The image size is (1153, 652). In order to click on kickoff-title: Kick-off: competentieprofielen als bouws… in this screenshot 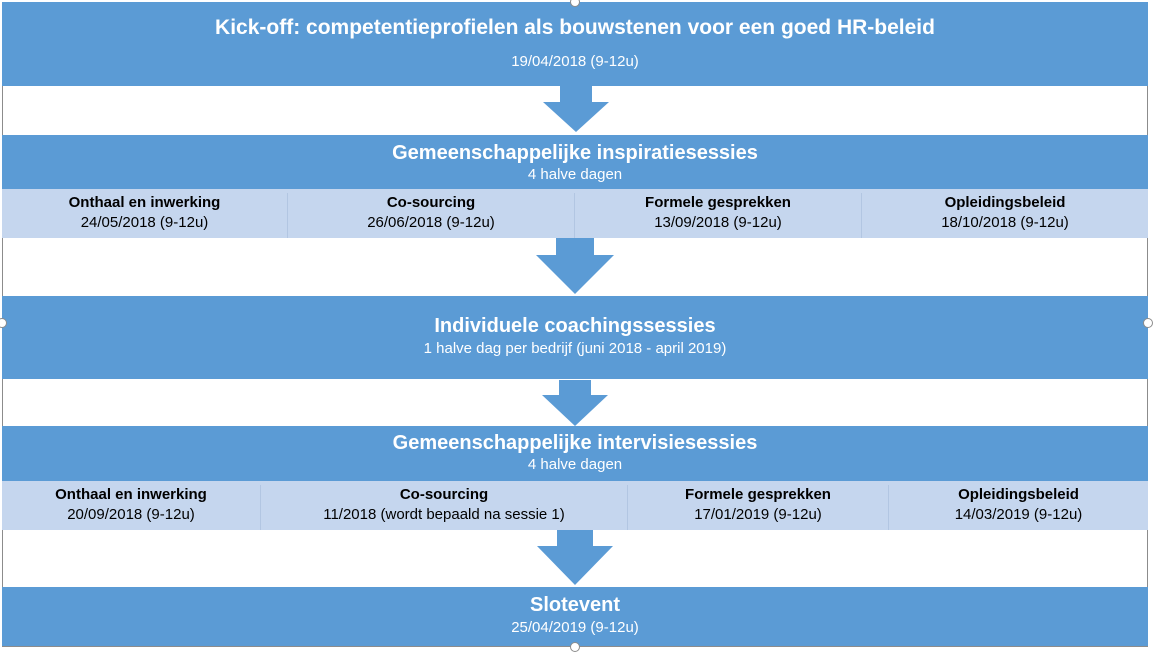, I will do `click(575, 27)`.